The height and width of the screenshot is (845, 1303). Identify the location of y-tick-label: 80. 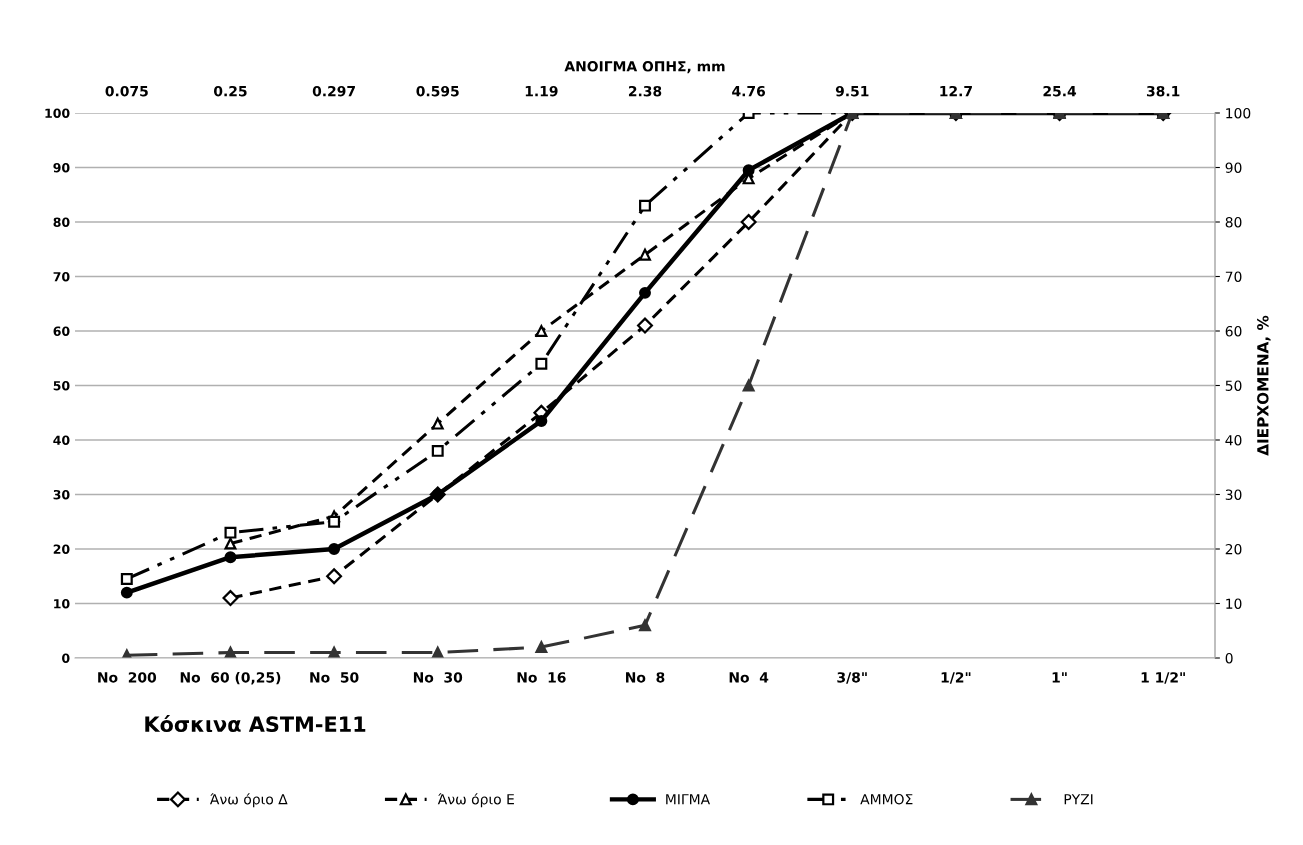
(61, 222).